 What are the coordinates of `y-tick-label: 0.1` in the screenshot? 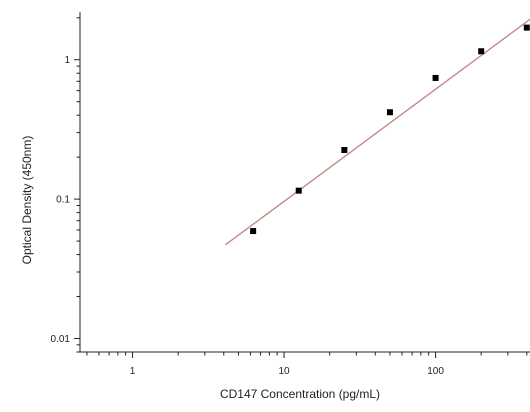 It's located at (63, 200).